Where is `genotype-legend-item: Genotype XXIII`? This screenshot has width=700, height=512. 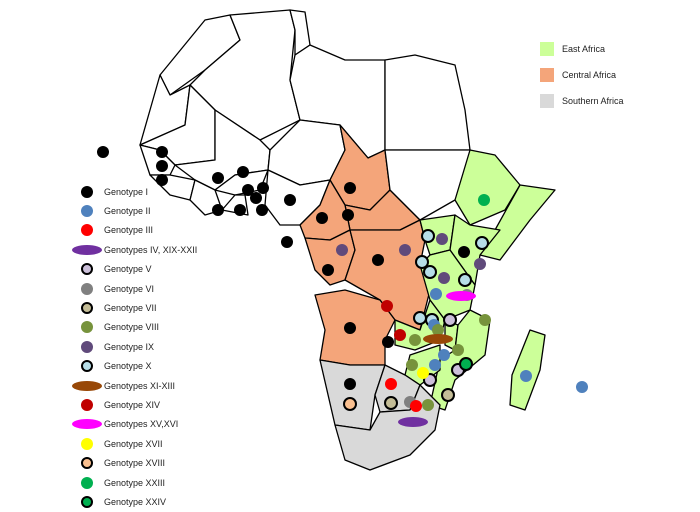 genotype-legend-item: Genotype XXIII is located at coordinates (150, 482).